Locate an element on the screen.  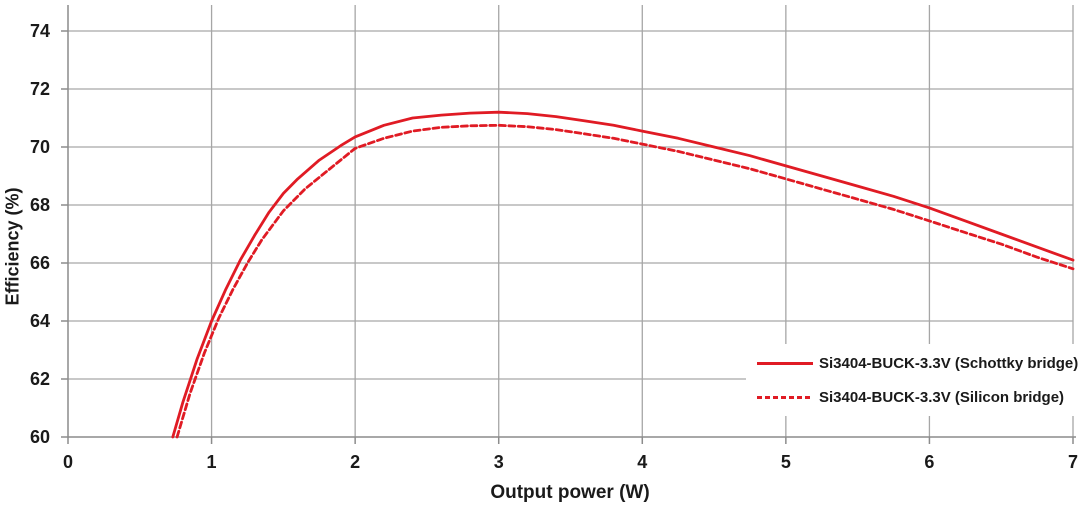
x-tick-label-4: 4 is located at coordinates (642, 462).